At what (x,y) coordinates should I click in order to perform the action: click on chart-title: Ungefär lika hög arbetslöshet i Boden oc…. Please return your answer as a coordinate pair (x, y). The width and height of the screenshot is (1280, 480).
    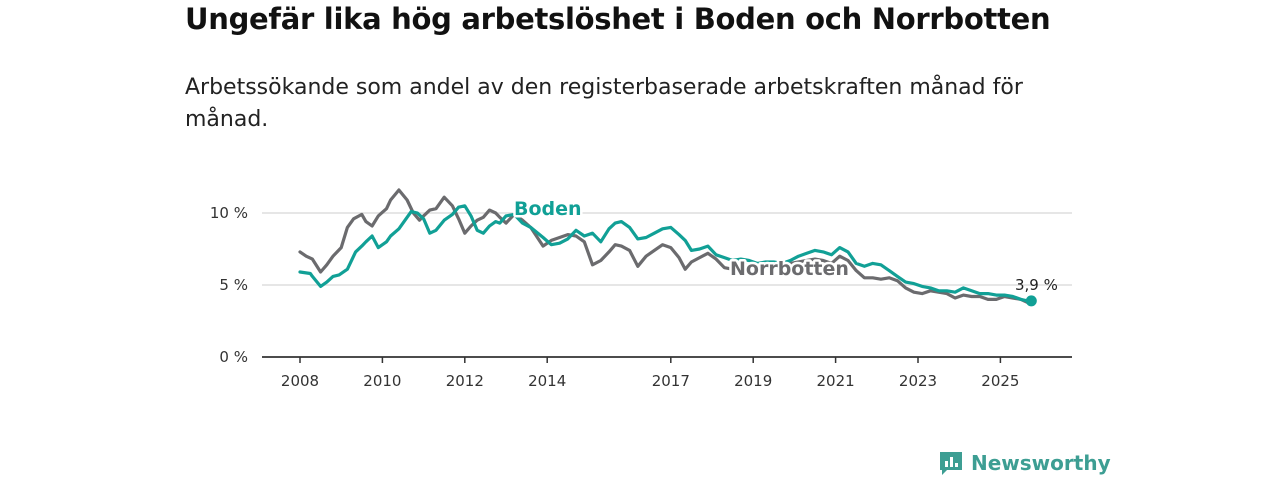
    Looking at the image, I should click on (618, 19).